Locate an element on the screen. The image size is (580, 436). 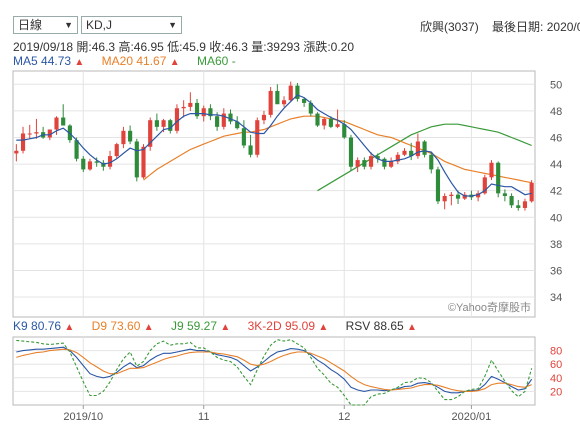
ma5-value: 44.73 is located at coordinates (56, 61).